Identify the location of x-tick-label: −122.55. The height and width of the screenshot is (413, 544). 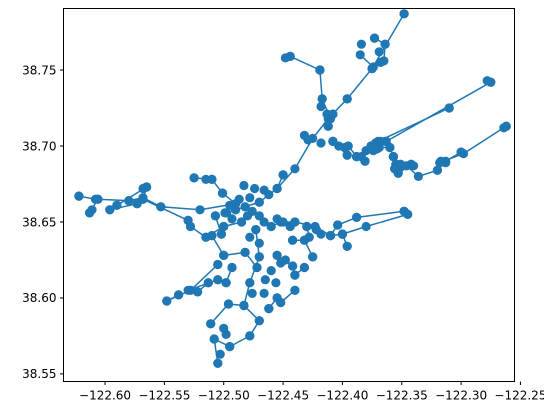
(164, 396).